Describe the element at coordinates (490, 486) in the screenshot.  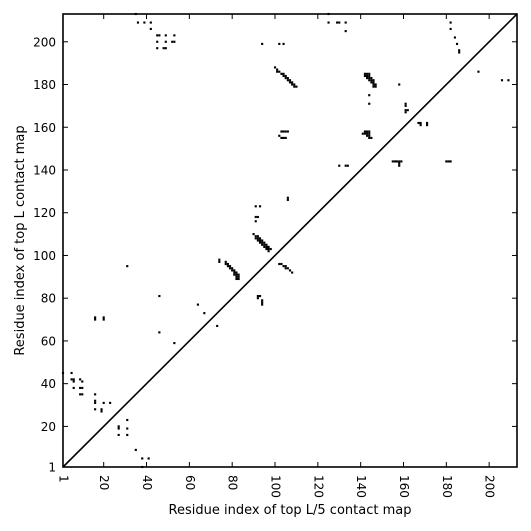
I see `x-tick-label: 200` at that location.